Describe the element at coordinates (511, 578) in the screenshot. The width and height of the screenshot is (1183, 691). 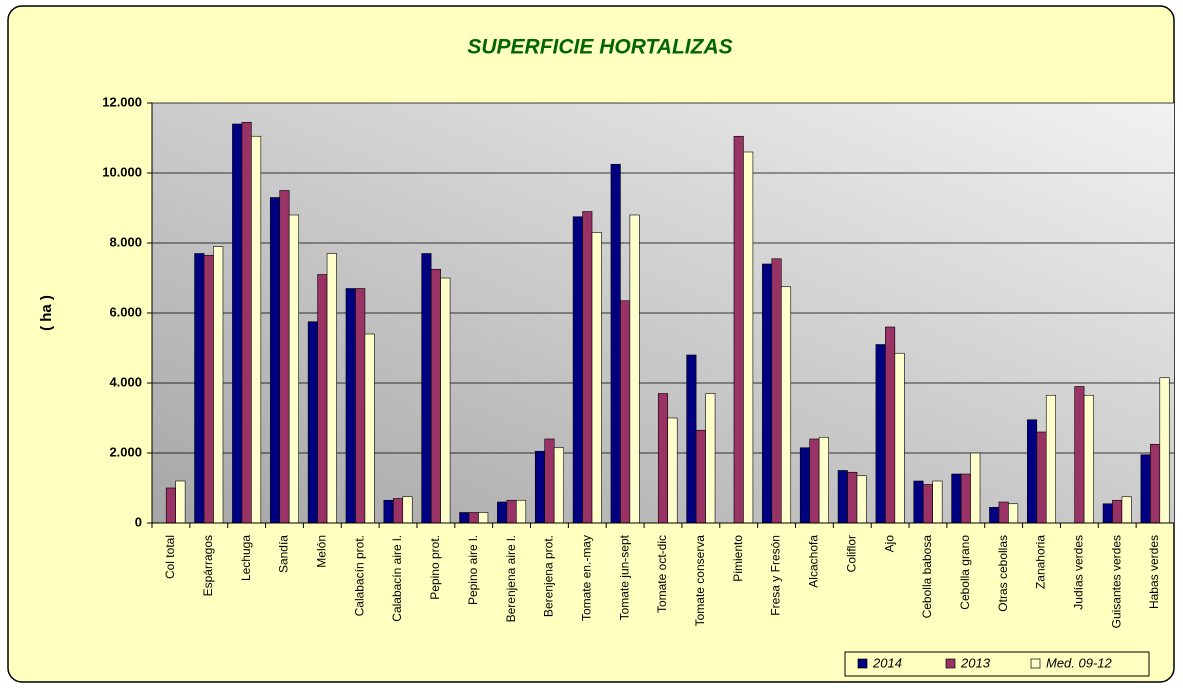
I see `x-tick-label: Berenjena aire l.` at that location.